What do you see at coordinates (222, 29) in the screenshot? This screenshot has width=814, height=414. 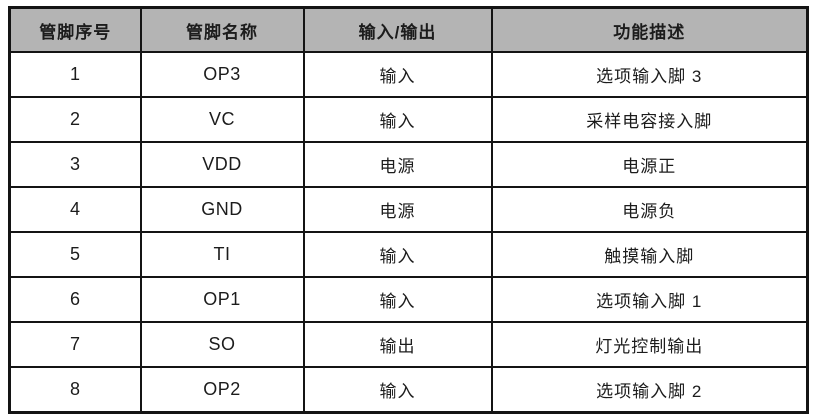 I see `column-header-pin-name: 管脚名称` at bounding box center [222, 29].